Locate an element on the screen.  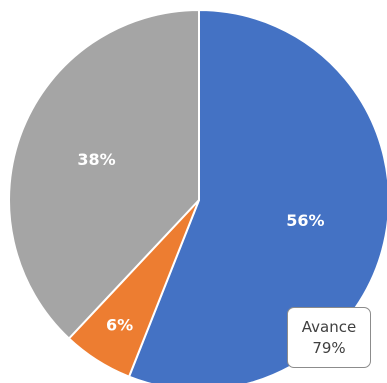
data-label-2: 6% is located at coordinates (119, 325).